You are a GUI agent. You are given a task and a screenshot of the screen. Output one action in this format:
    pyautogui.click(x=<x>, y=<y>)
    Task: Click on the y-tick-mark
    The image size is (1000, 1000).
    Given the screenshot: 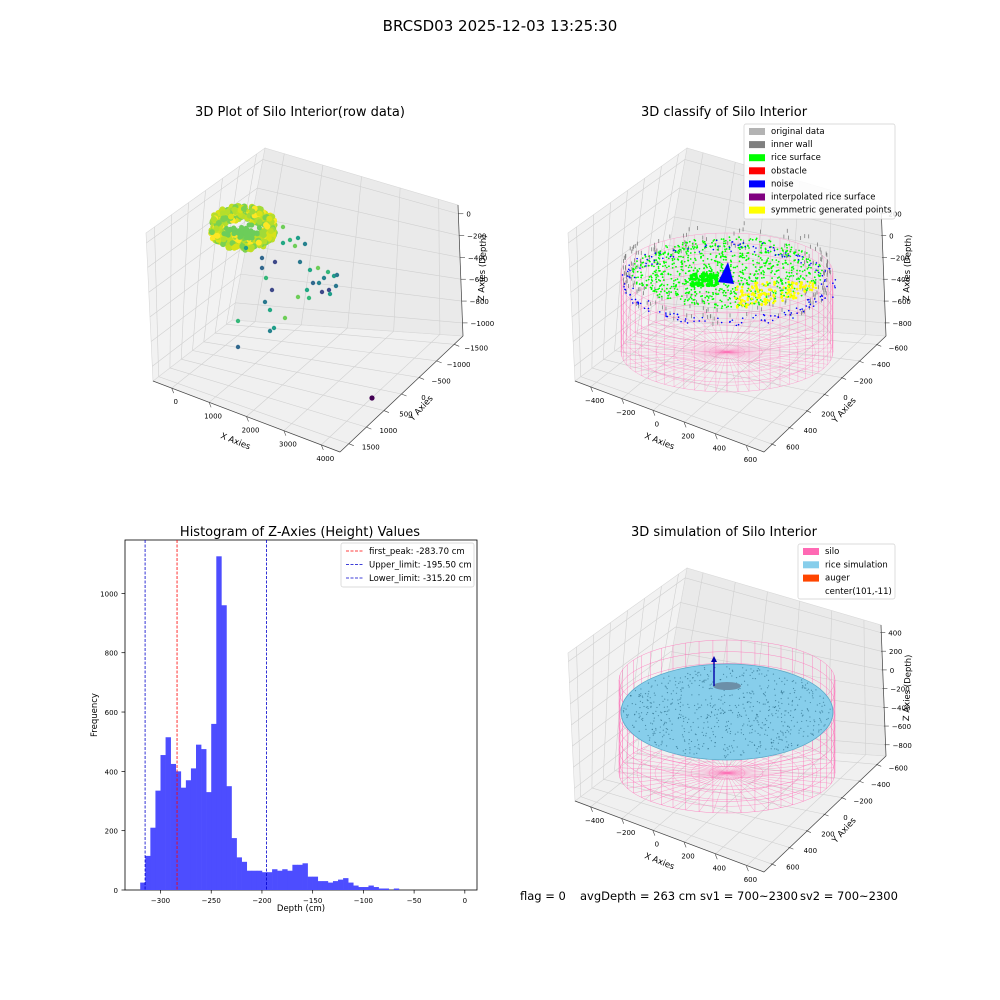 What is the action you would take?
    pyautogui.click(x=861, y=362)
    